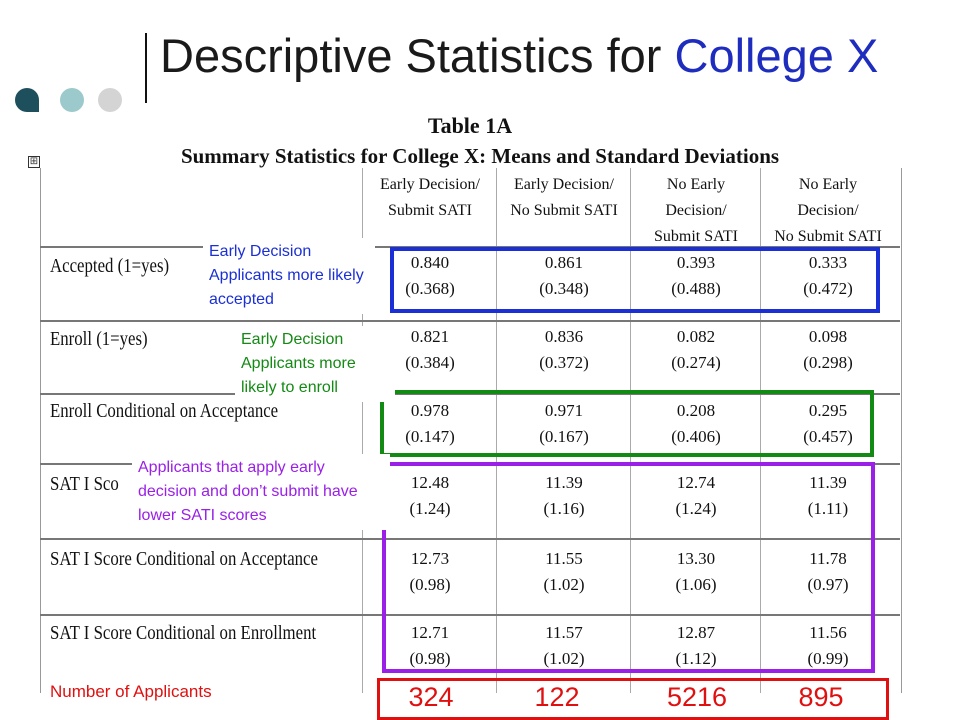 This screenshot has width=960, height=720. I want to click on table-cell: 11.39 (1.16), so click(564, 496).